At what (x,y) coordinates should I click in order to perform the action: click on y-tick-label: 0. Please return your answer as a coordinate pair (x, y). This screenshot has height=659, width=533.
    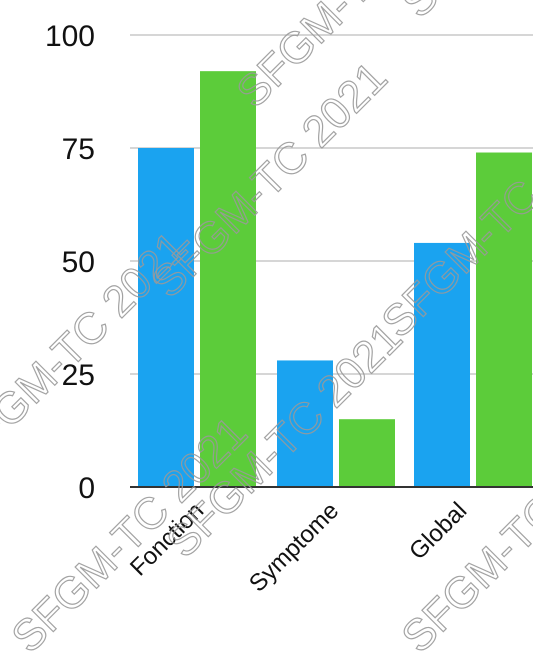
    Looking at the image, I should click on (86, 488).